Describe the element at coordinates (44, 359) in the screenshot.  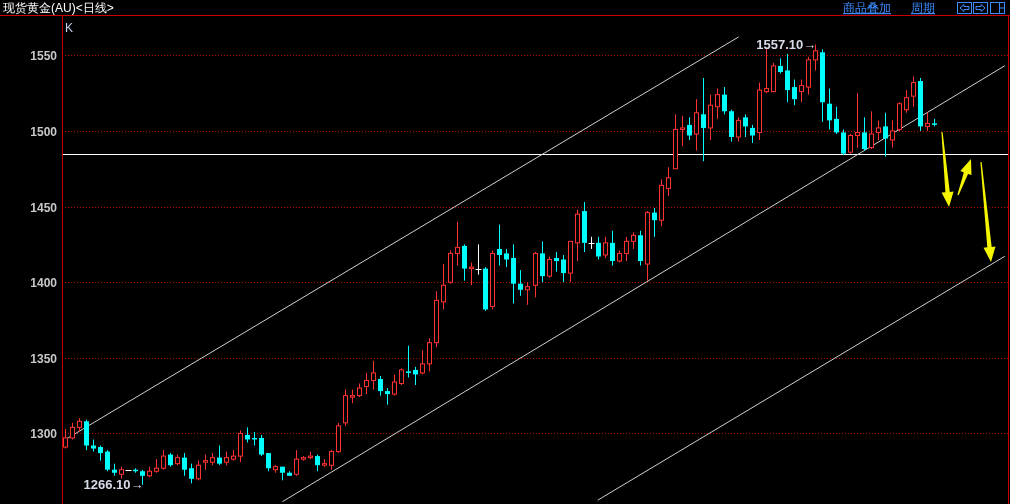
I see `y-tick-label: 1350` at that location.